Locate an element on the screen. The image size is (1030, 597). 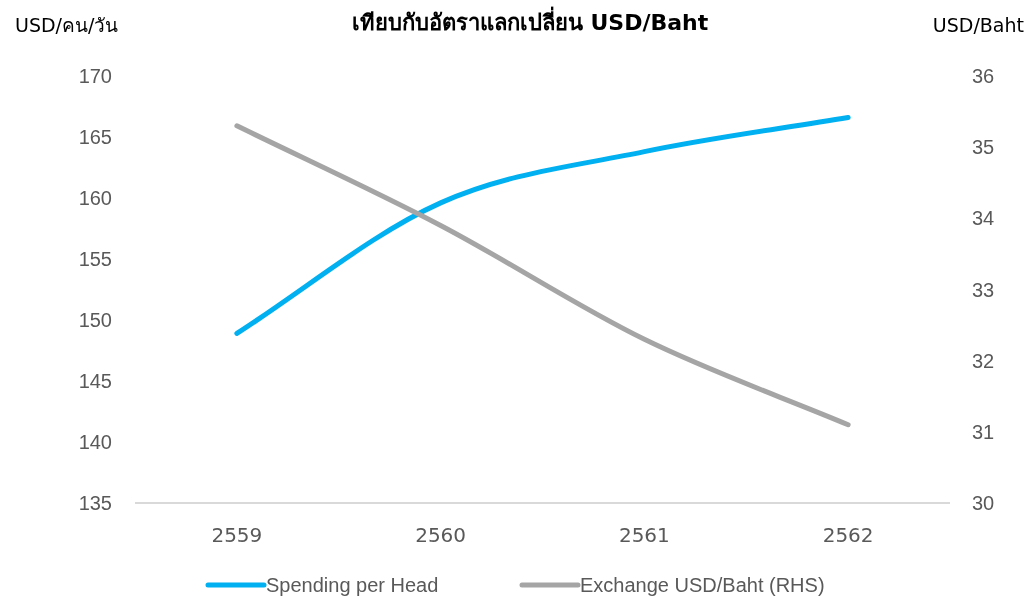
y2-tick-label: 35 is located at coordinates (983, 147).